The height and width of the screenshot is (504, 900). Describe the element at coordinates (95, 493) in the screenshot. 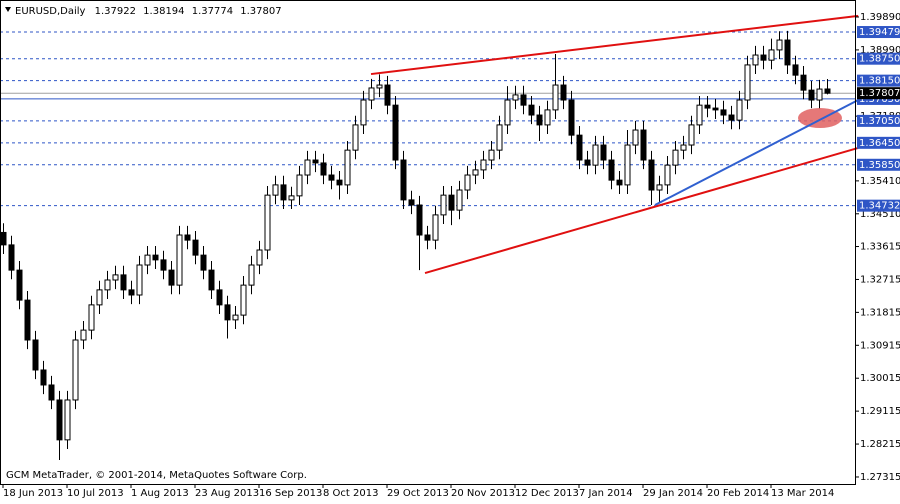

I see `x-tick-label: 10 Jul 2013` at that location.